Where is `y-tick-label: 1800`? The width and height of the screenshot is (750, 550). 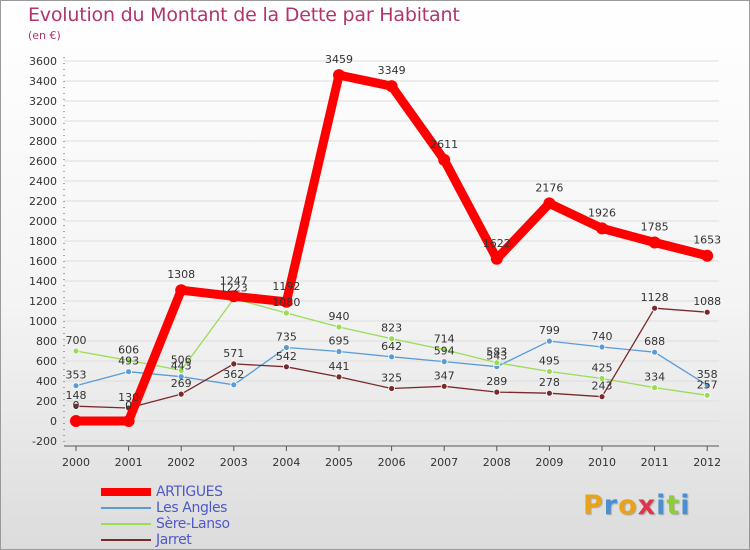
y-tick-label: 1800 is located at coordinates (43, 241).